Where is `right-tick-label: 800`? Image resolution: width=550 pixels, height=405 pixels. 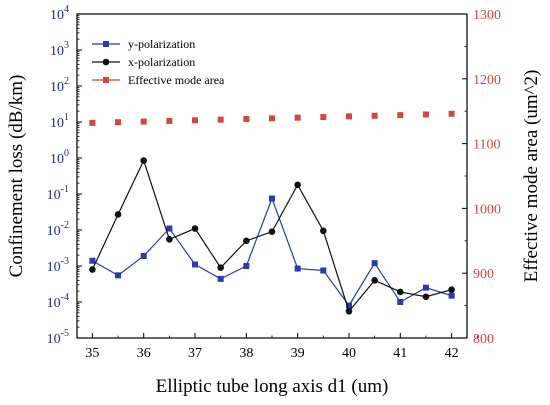 right-tick-label: 800 is located at coordinates (483, 339).